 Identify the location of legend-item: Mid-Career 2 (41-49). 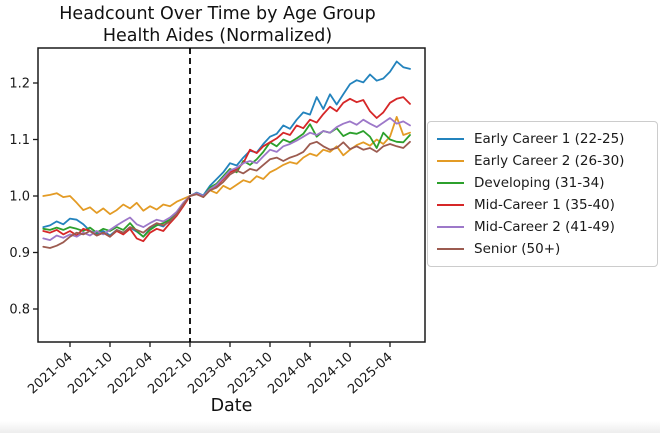
(543, 227).